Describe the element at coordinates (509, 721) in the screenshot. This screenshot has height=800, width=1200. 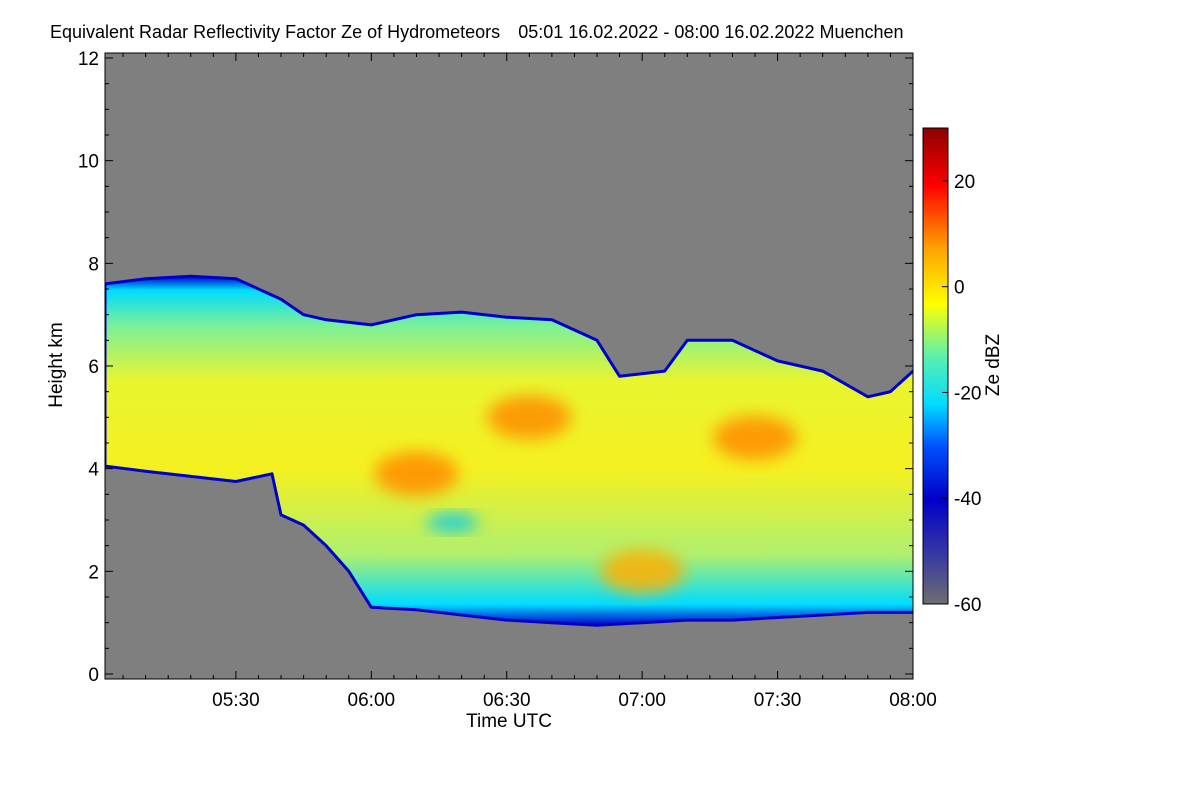
I see `x-axis-label: Time UTC` at that location.